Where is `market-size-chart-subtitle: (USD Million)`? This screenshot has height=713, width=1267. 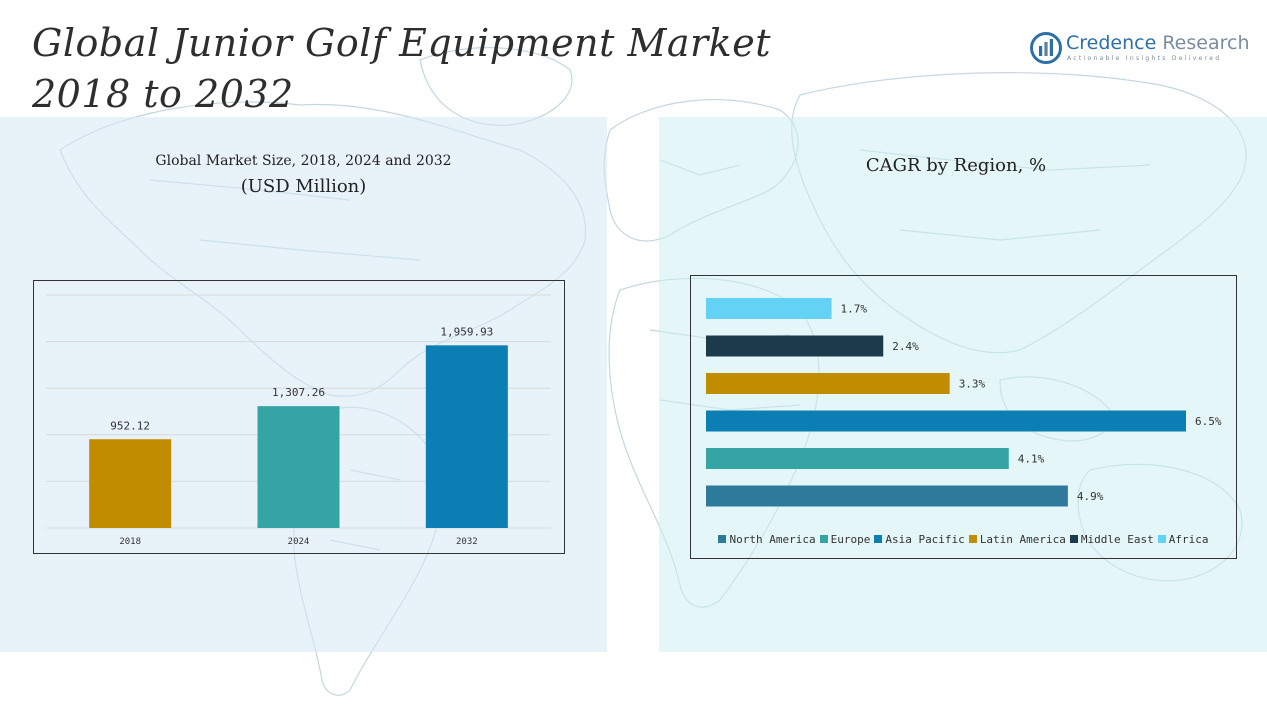
market-size-chart-subtitle: (USD Million) is located at coordinates (303, 186).